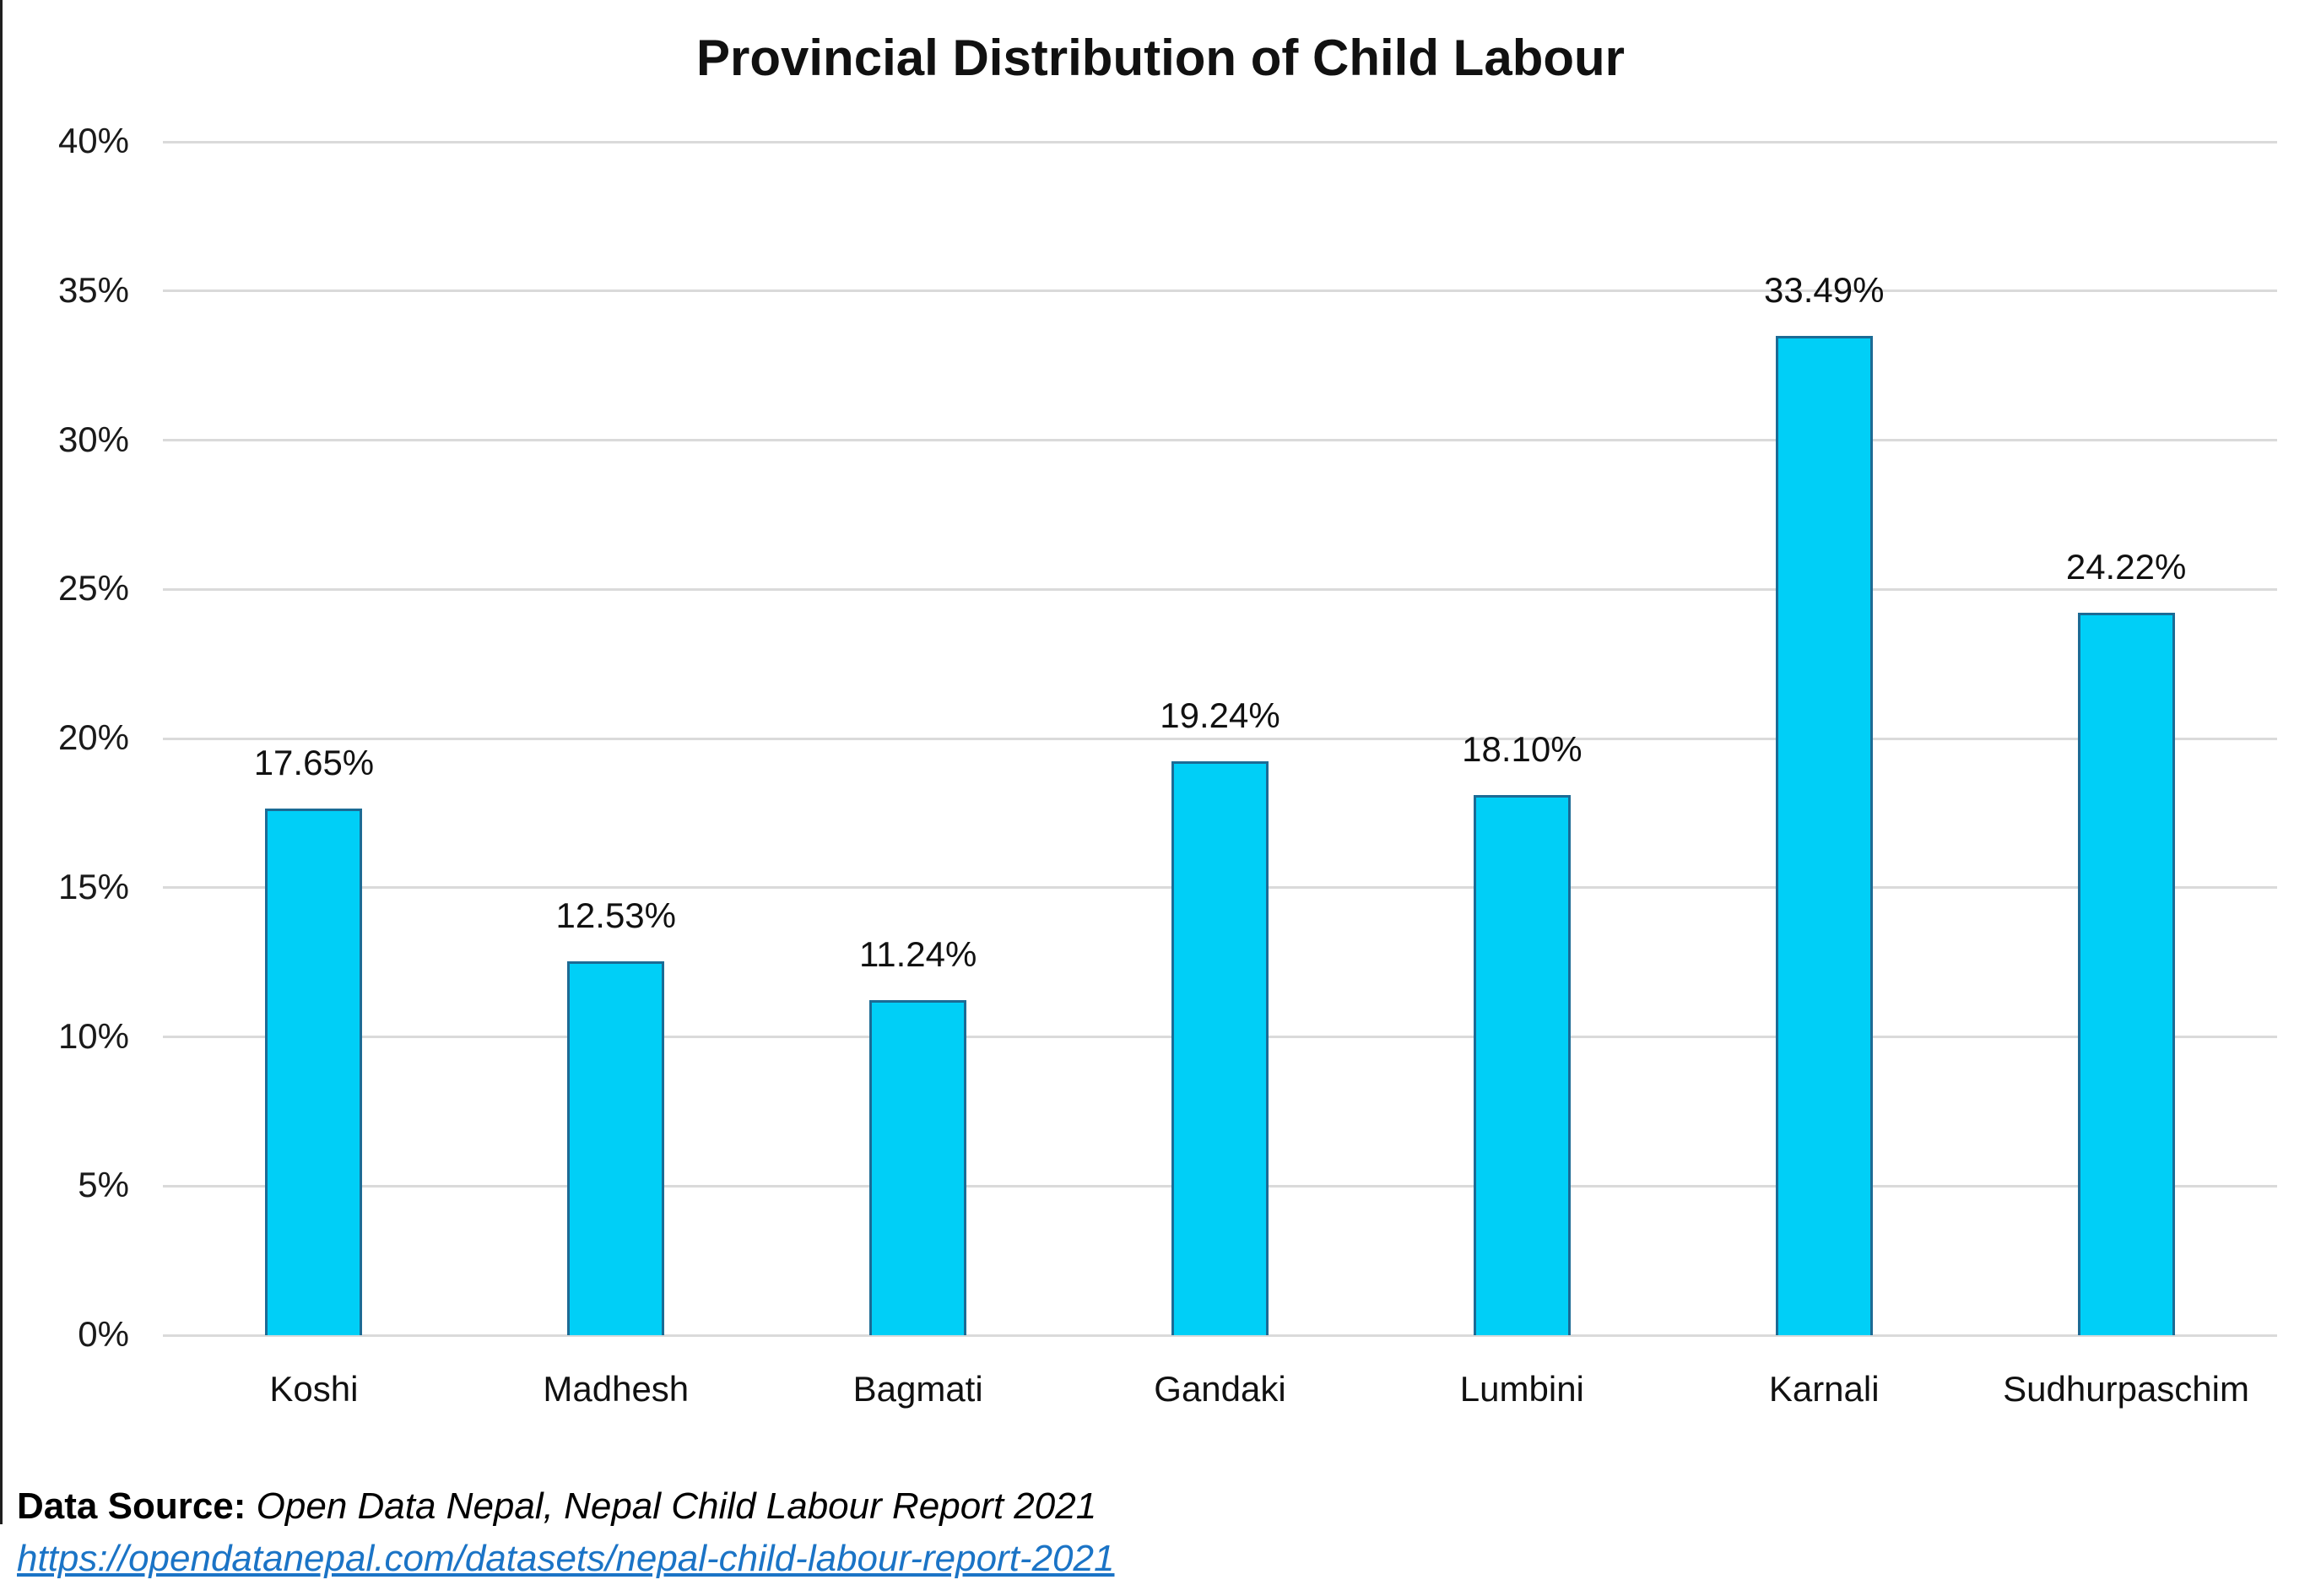  What do you see at coordinates (1220, 141) in the screenshot?
I see `gridline-40%` at bounding box center [1220, 141].